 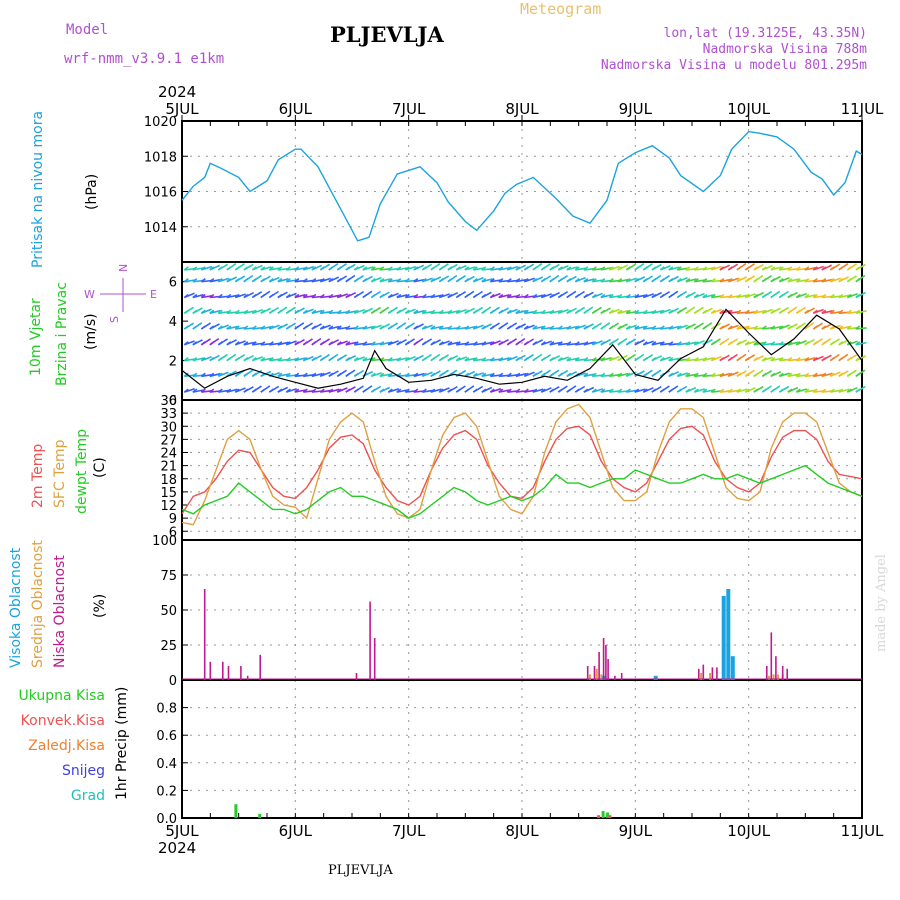 I want to click on dewpt-label: dewpt Temp, so click(x=82, y=471).